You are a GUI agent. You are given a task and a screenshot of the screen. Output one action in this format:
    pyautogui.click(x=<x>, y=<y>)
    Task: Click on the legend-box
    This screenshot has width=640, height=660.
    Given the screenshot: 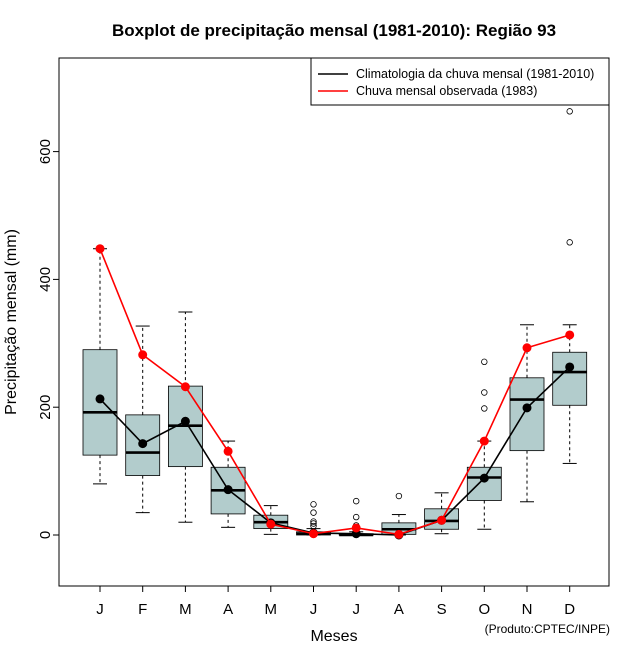 What is the action you would take?
    pyautogui.click(x=460, y=81)
    